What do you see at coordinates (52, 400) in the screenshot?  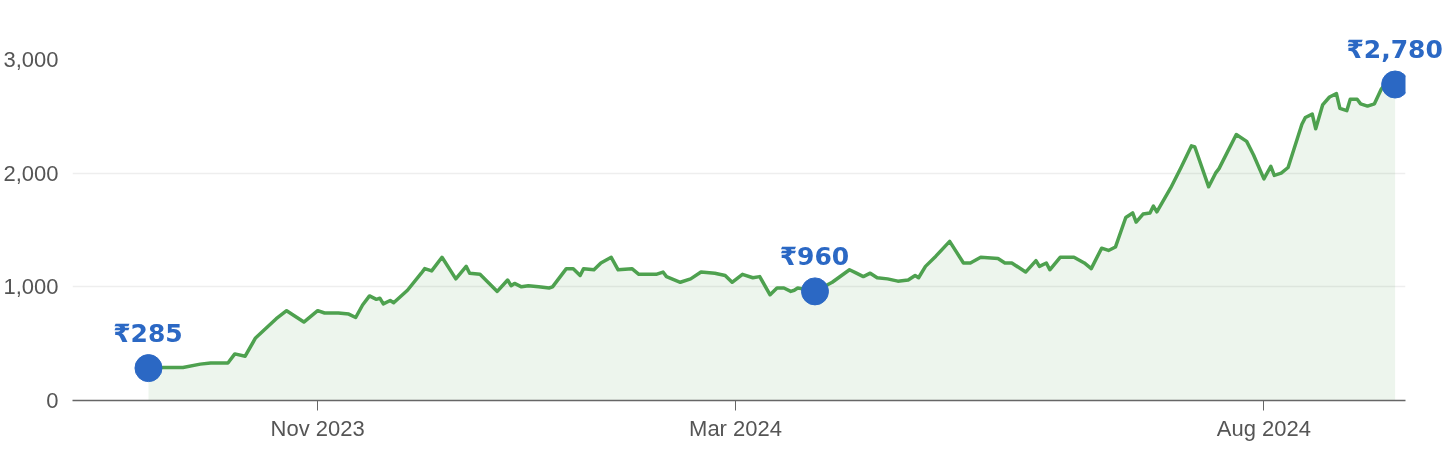 I see `y-tick-label: 0` at bounding box center [52, 400].